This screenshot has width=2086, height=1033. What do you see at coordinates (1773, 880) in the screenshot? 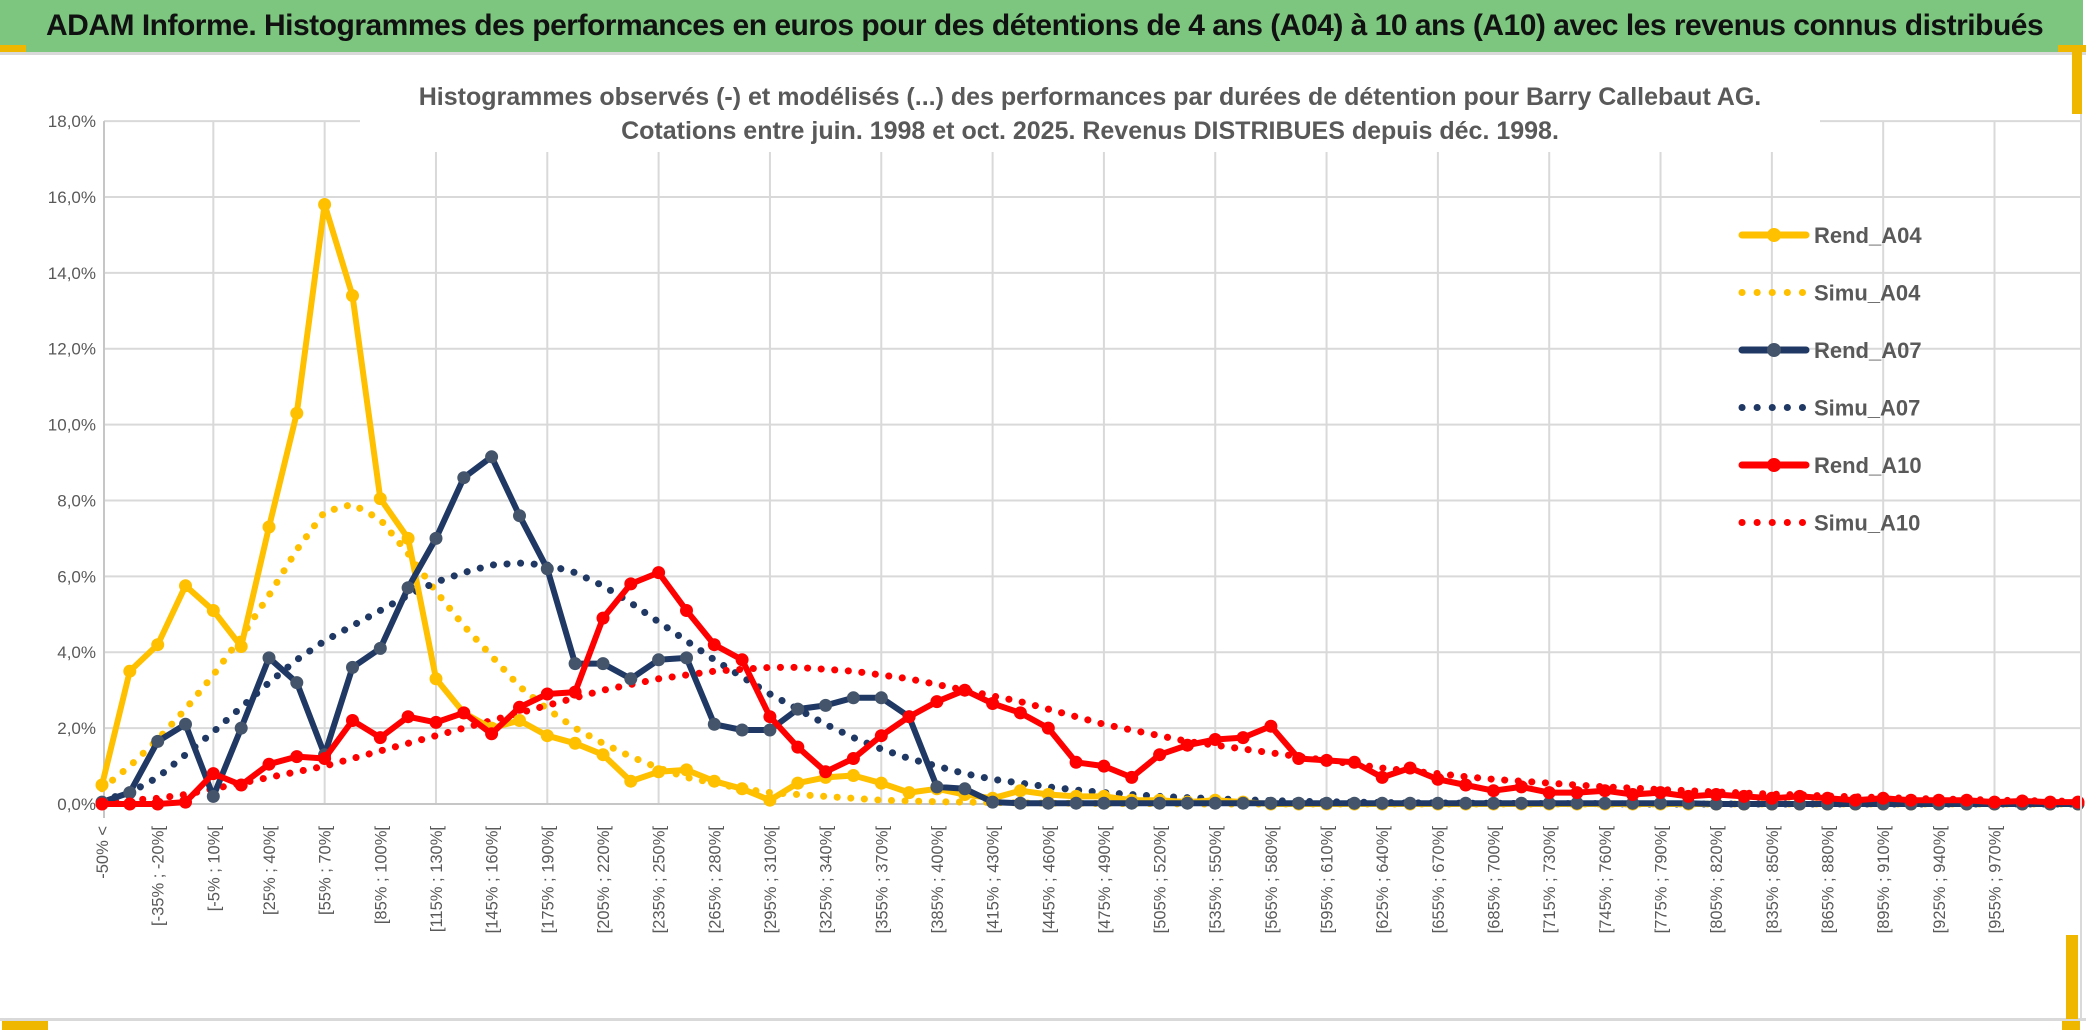
I see `x-tick-label: [835% ; 850%[` at bounding box center [1773, 880].